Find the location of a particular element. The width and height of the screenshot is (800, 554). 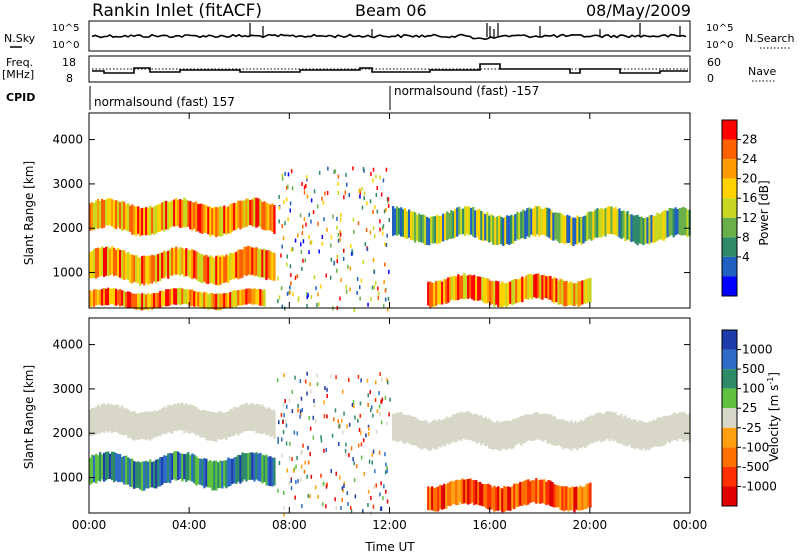

velocity-xtick-label: 00:00 is located at coordinates (89, 525).